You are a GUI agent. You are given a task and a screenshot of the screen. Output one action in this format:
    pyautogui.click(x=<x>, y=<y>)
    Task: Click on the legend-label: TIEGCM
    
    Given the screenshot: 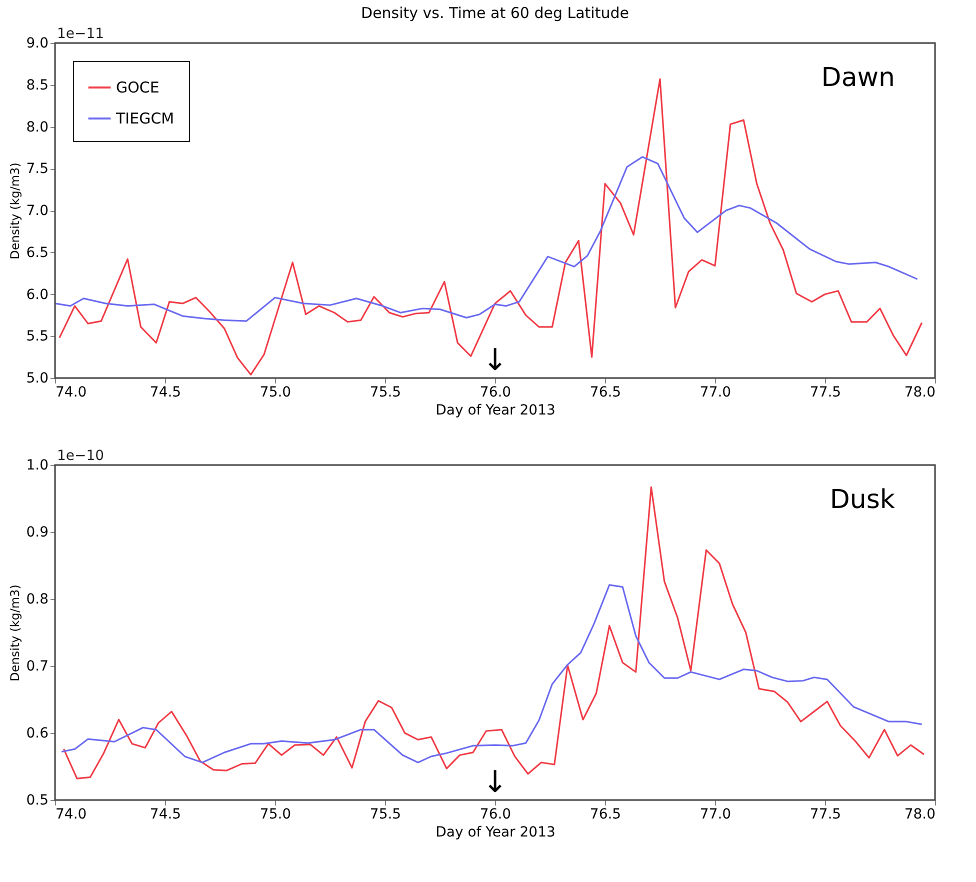 What is the action you would take?
    pyautogui.click(x=144, y=119)
    